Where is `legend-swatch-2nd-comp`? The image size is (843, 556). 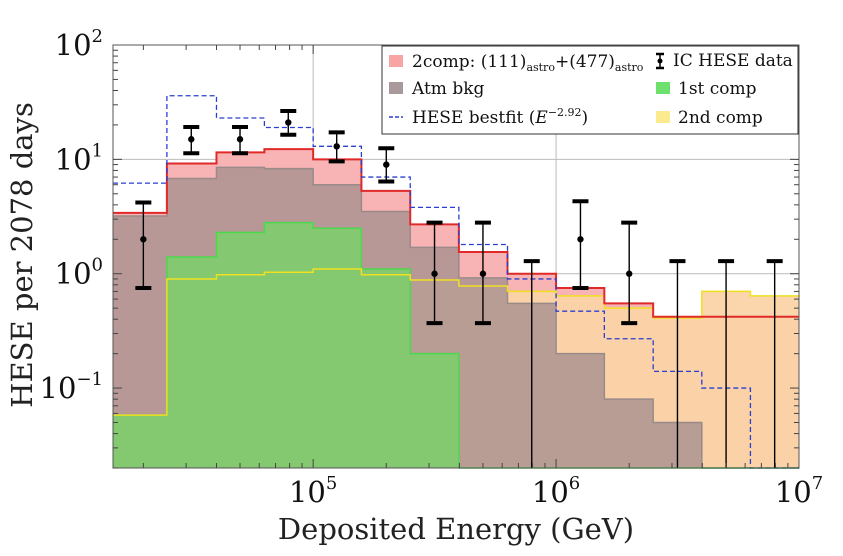
legend-swatch-2nd-comp is located at coordinates (663, 117).